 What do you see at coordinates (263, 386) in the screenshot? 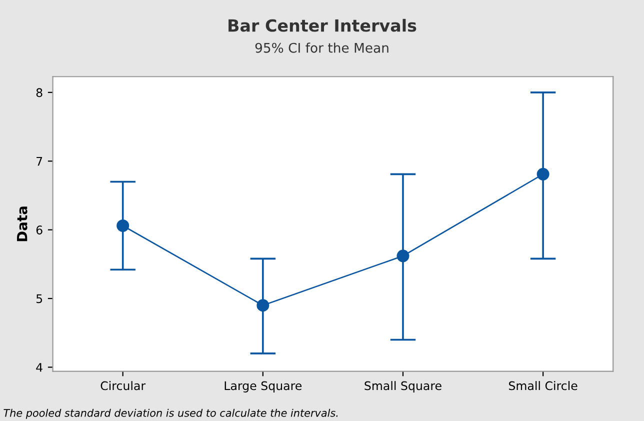
I see `x-tick-label: Large Square` at bounding box center [263, 386].